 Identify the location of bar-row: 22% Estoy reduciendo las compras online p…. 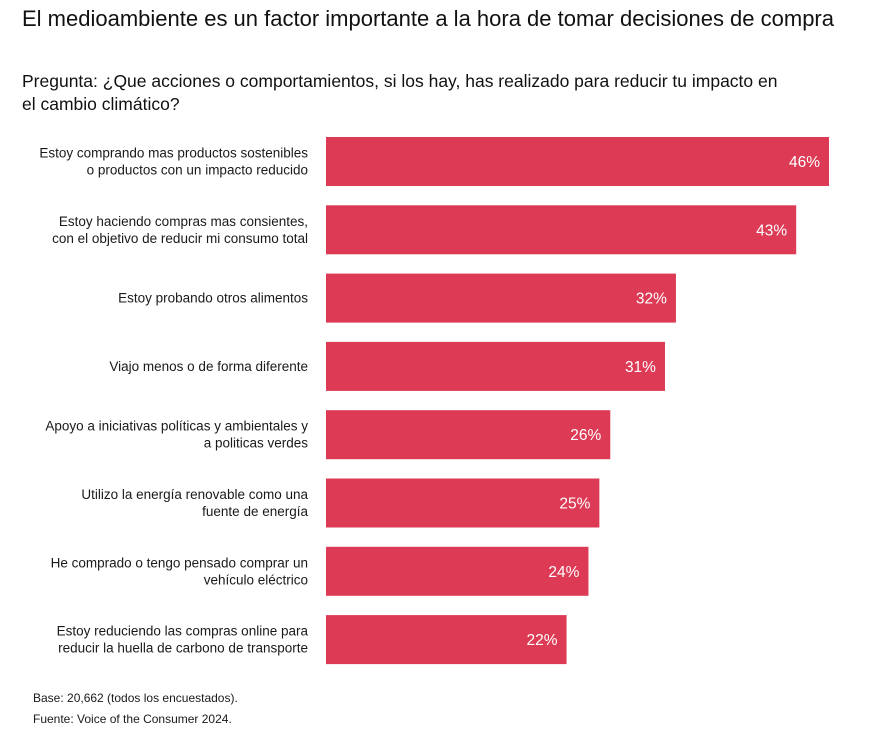
(312, 640).